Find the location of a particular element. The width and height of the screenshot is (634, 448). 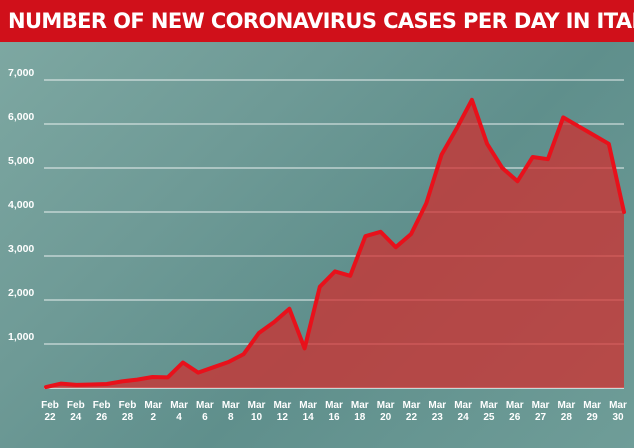

x-tick-label: 12 is located at coordinates (283, 417).